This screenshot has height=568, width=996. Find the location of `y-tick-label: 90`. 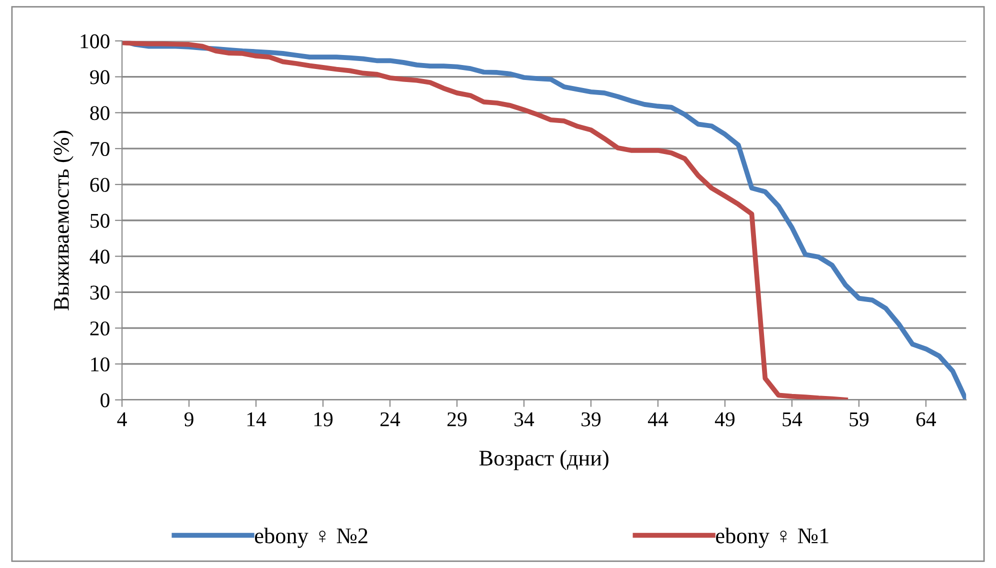

y-tick-label: 90 is located at coordinates (100, 77).